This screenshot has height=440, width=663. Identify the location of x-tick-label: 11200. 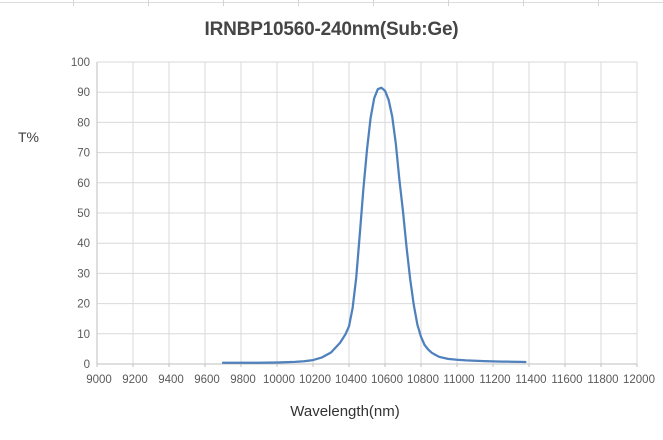
(494, 380).